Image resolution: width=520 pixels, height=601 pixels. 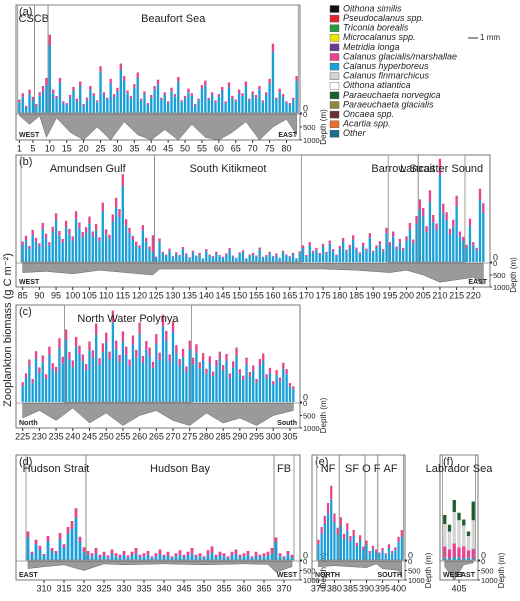 What do you see at coordinates (386, 76) in the screenshot?
I see `legend-label: Calanus finmarchicus` at bounding box center [386, 76].